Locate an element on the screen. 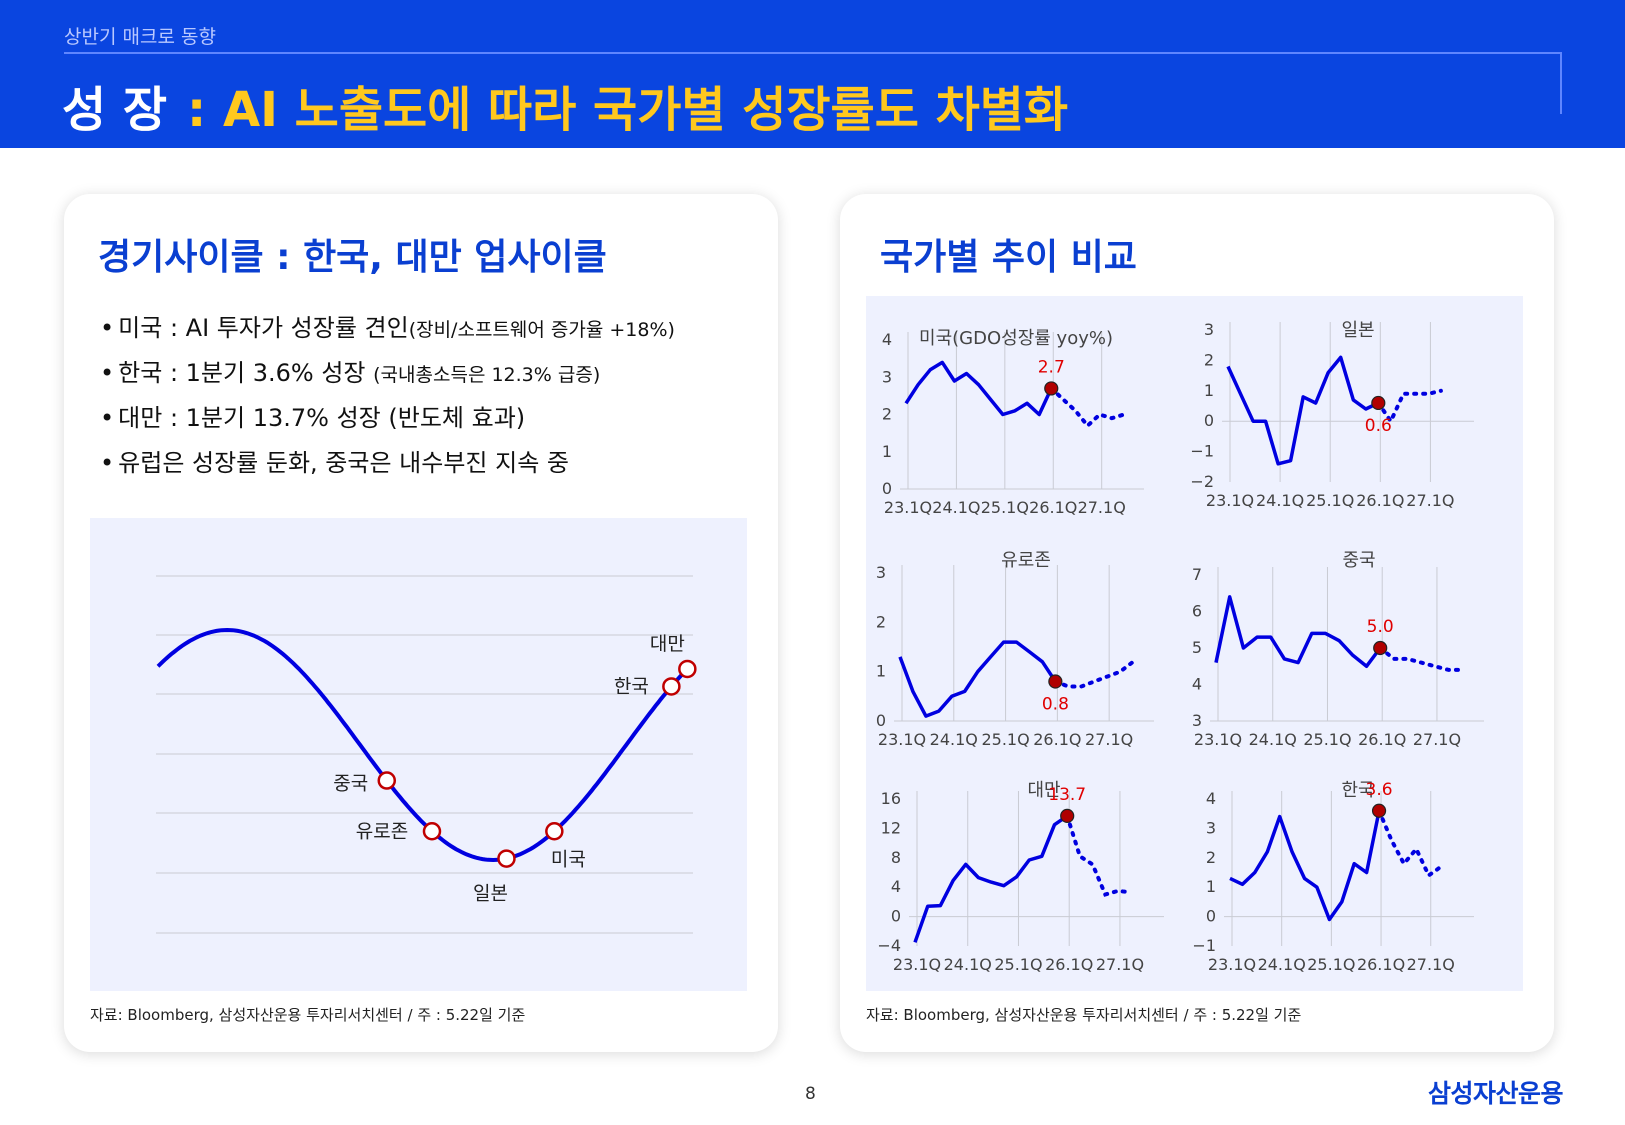 The image size is (1625, 1125). country-y-tick: 5 is located at coordinates (1197, 647).